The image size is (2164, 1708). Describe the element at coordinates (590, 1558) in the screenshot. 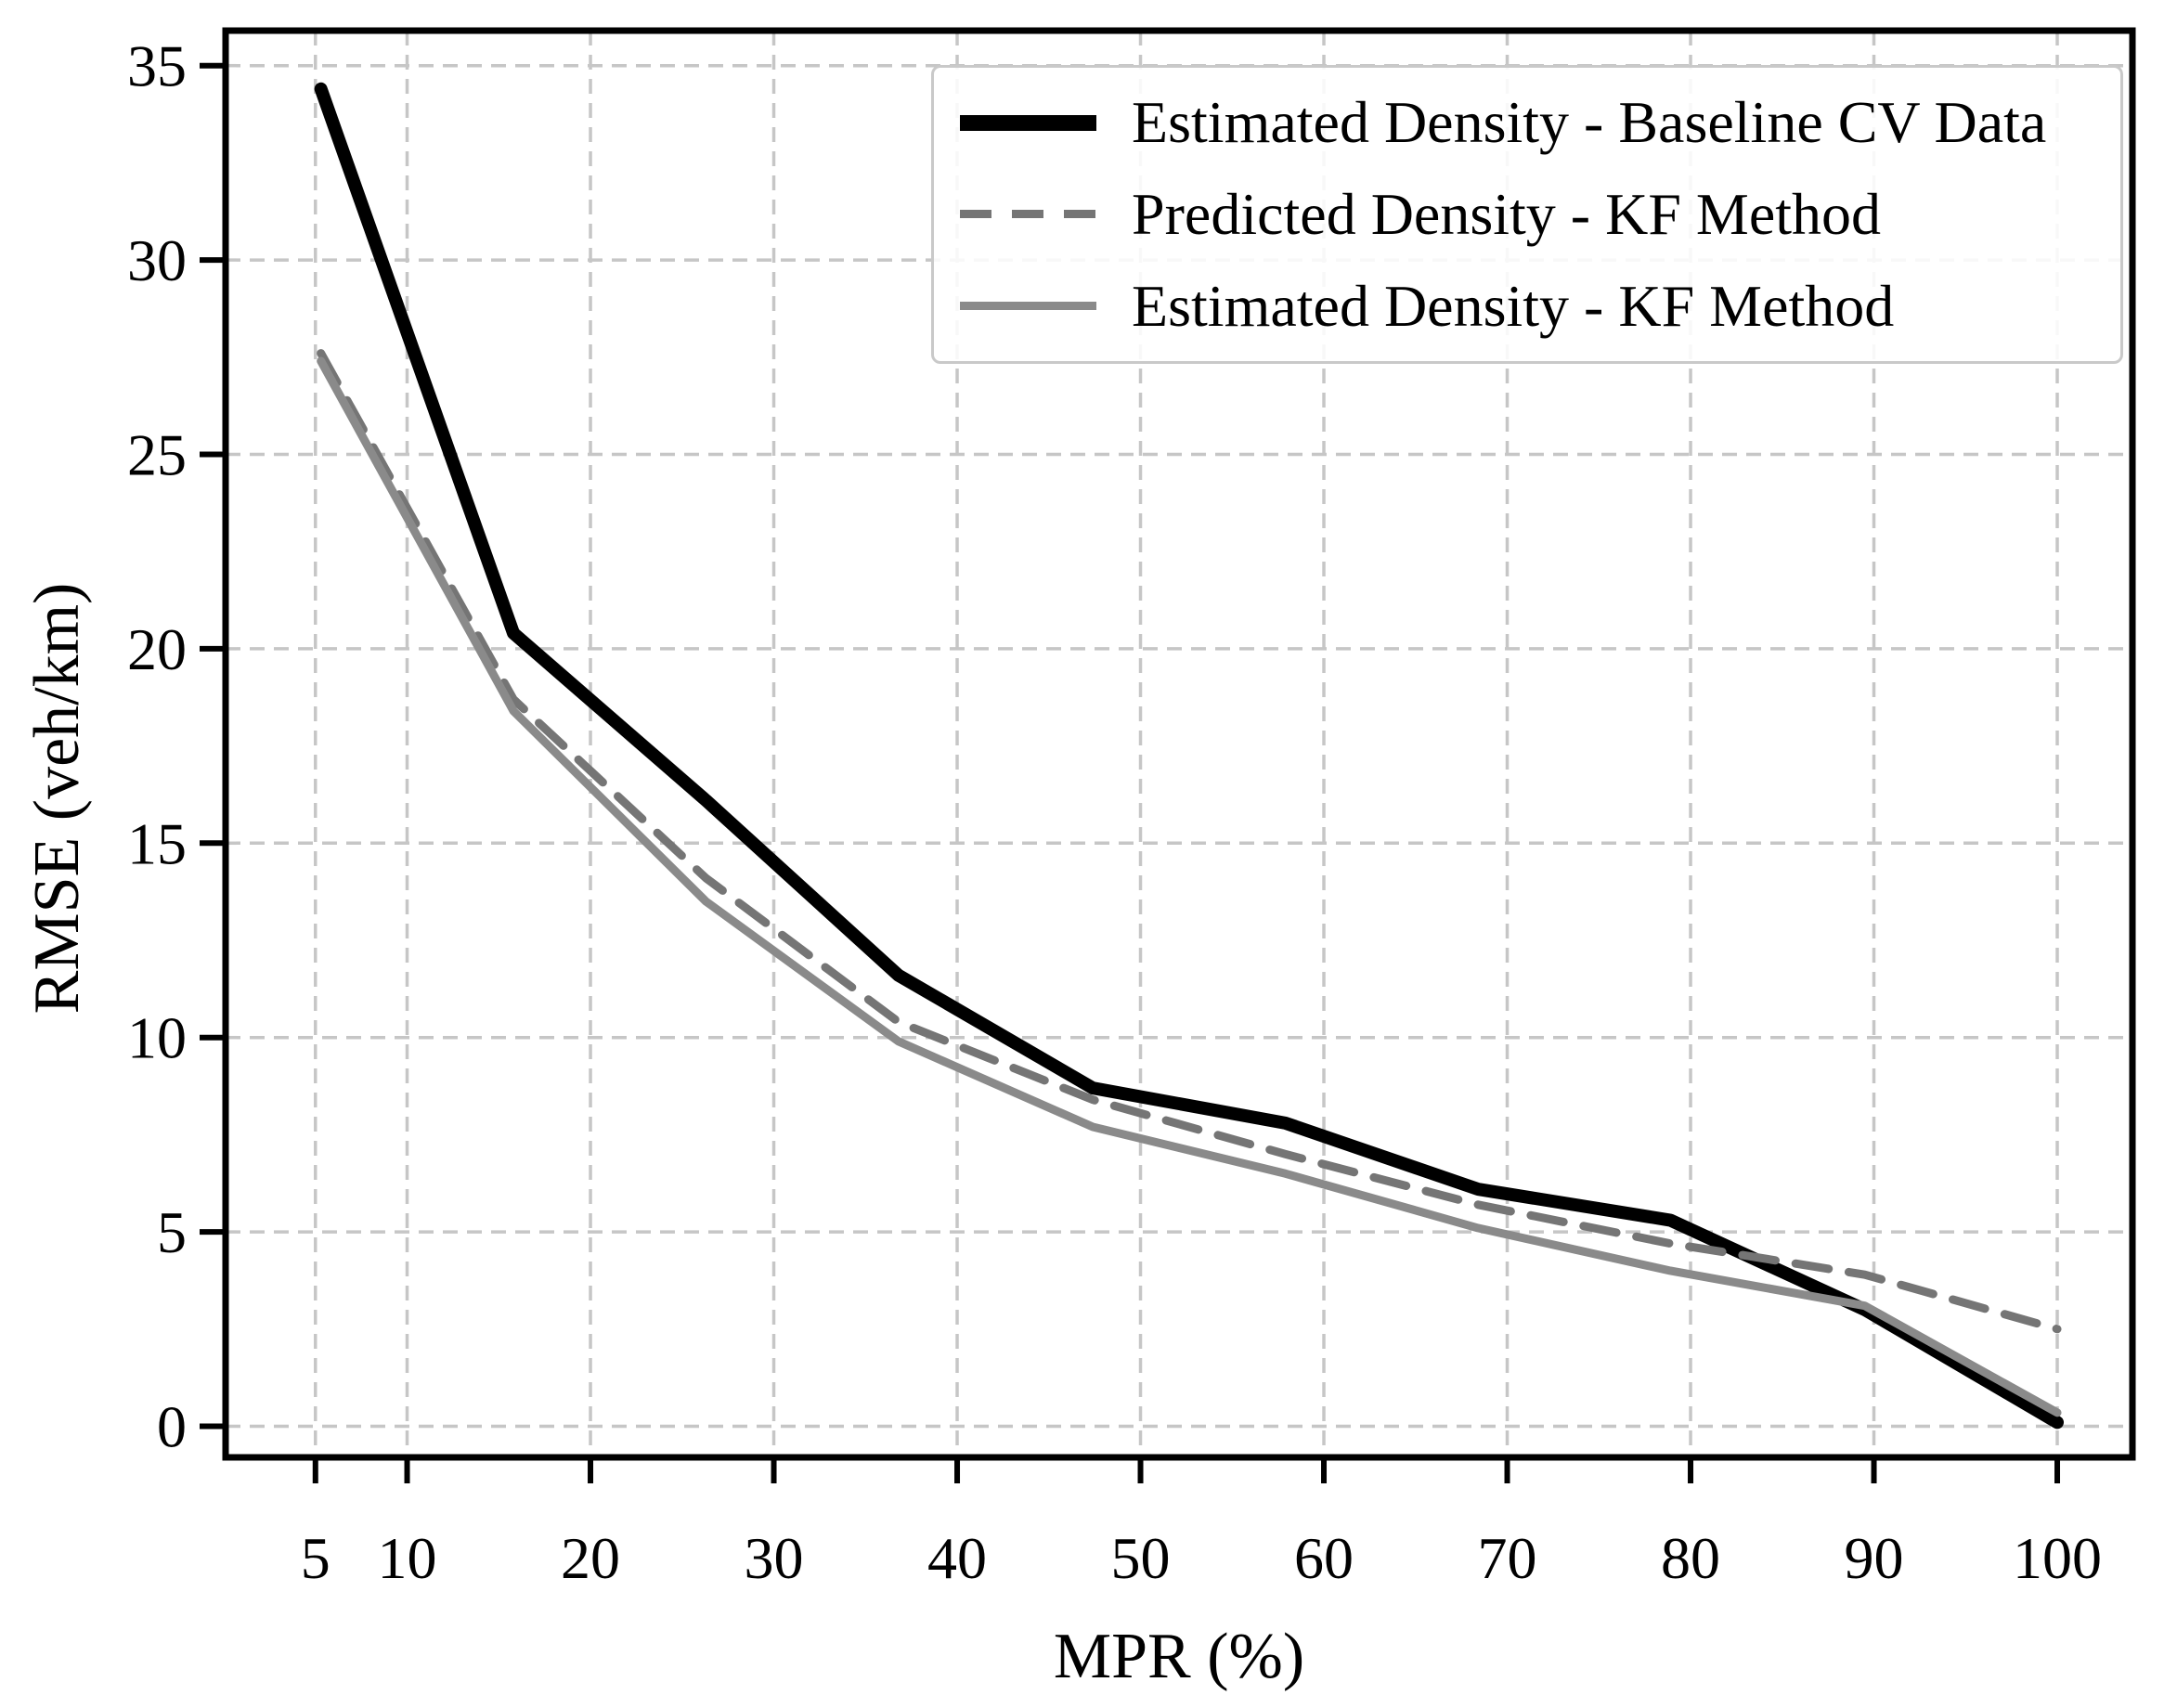

I see `x-tick-label: 20` at that location.